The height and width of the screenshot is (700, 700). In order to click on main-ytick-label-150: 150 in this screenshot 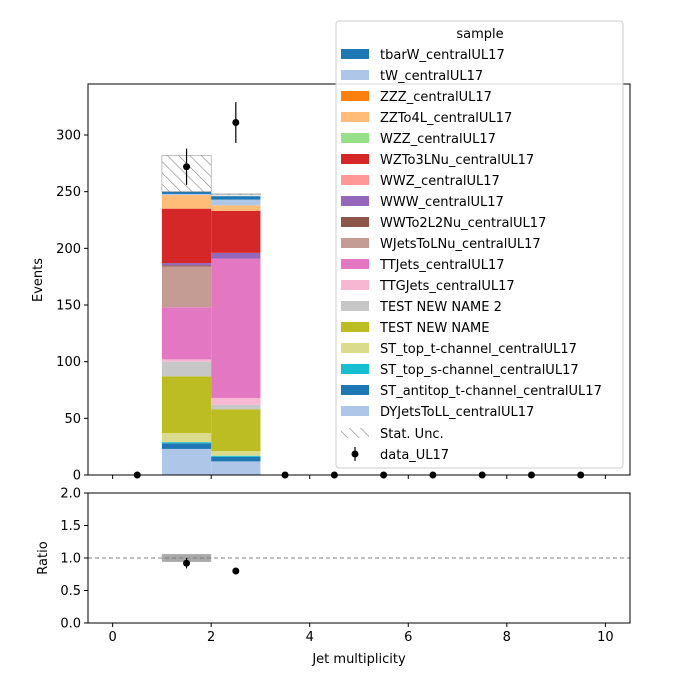, I will do `click(68, 306)`.